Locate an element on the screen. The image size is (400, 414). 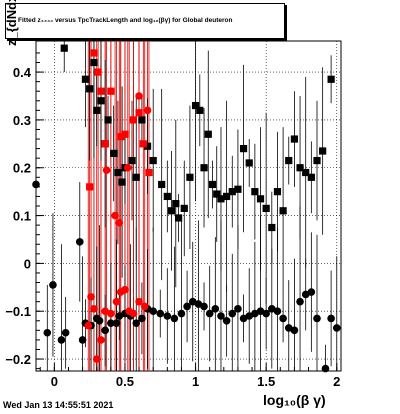
y-tick-label: −0.1 is located at coordinates (18, 311).